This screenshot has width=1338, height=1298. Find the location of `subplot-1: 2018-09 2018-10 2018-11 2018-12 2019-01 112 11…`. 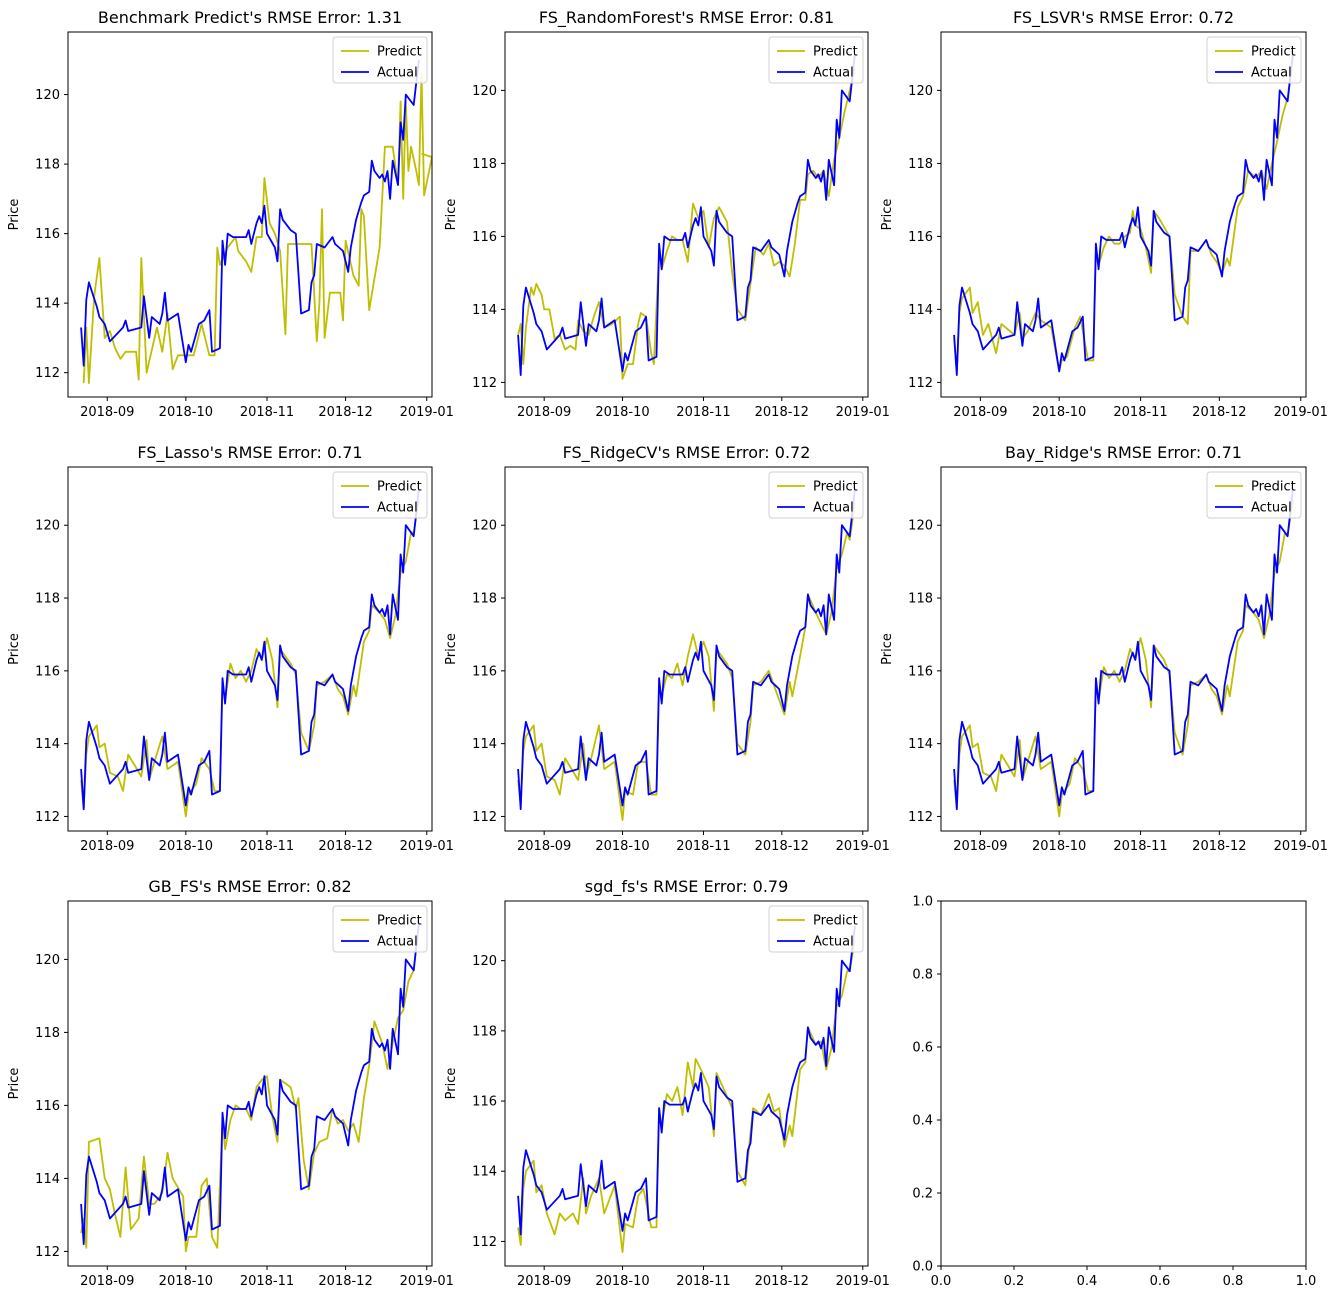

subplot-1: 2018-09 2018-10 2018-11 2018-12 2019-01 112 11… is located at coordinates (230, 214).